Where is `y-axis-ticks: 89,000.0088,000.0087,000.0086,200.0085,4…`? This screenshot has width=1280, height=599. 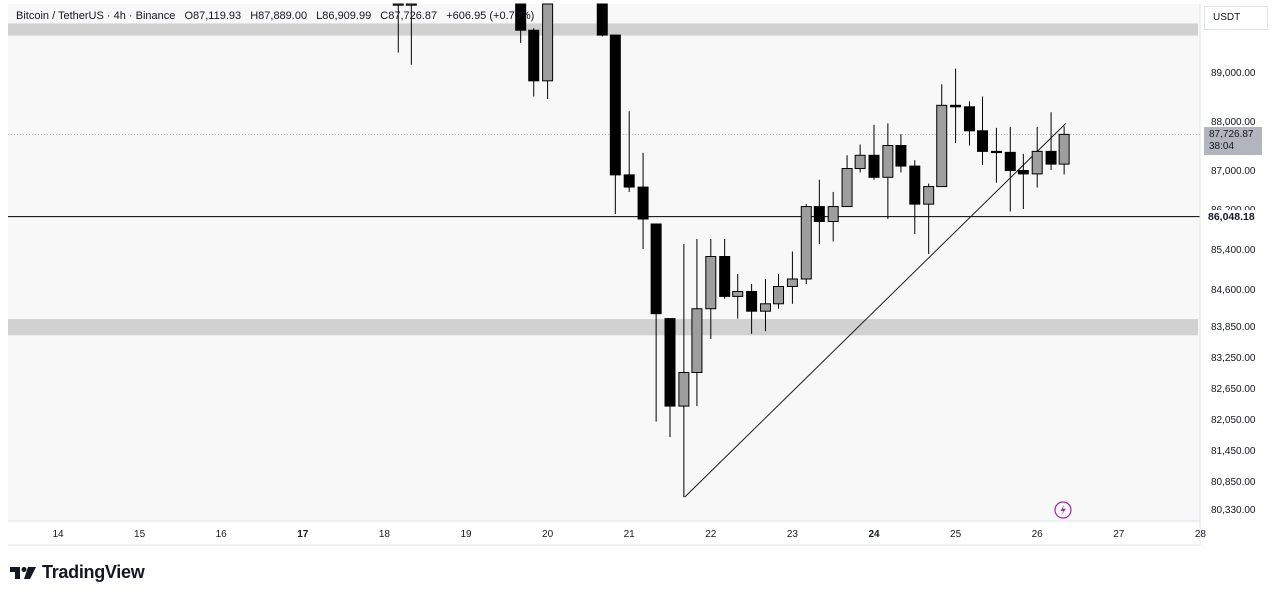
y-axis-ticks: 89,000.0088,000.0087,000.0086,200.0085,4… is located at coordinates (1233, 292).